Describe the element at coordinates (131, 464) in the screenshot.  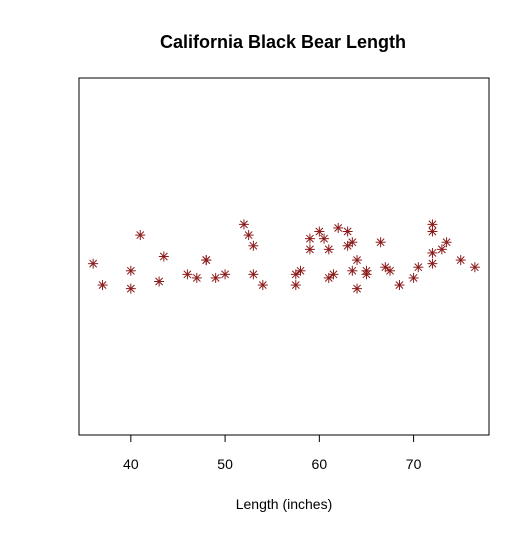
I see `x-tick-label: 40` at that location.